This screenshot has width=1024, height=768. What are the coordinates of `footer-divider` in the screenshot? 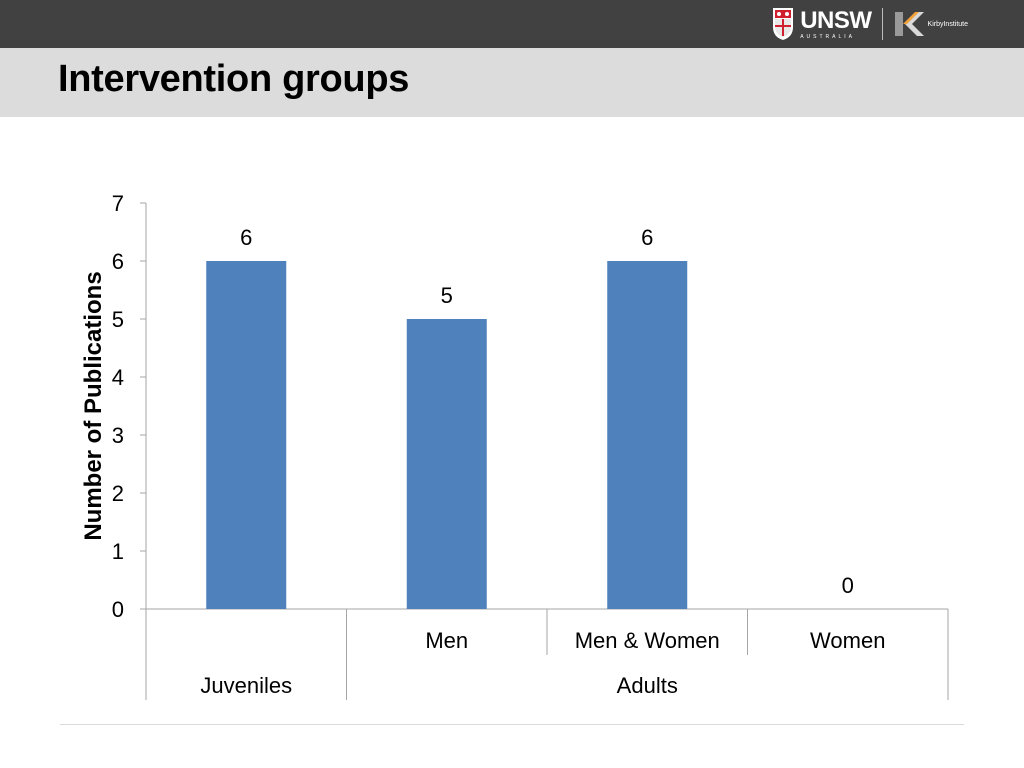 It's located at (512, 724).